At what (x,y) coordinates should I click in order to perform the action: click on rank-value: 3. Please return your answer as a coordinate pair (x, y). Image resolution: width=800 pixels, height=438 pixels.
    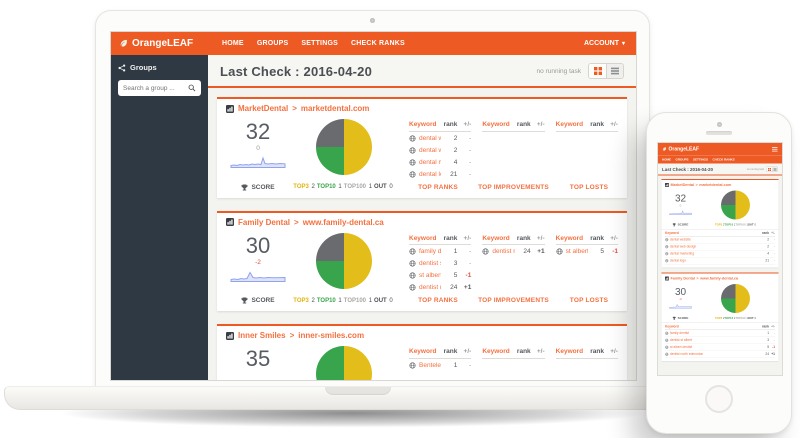
    Looking at the image, I should click on (455, 263).